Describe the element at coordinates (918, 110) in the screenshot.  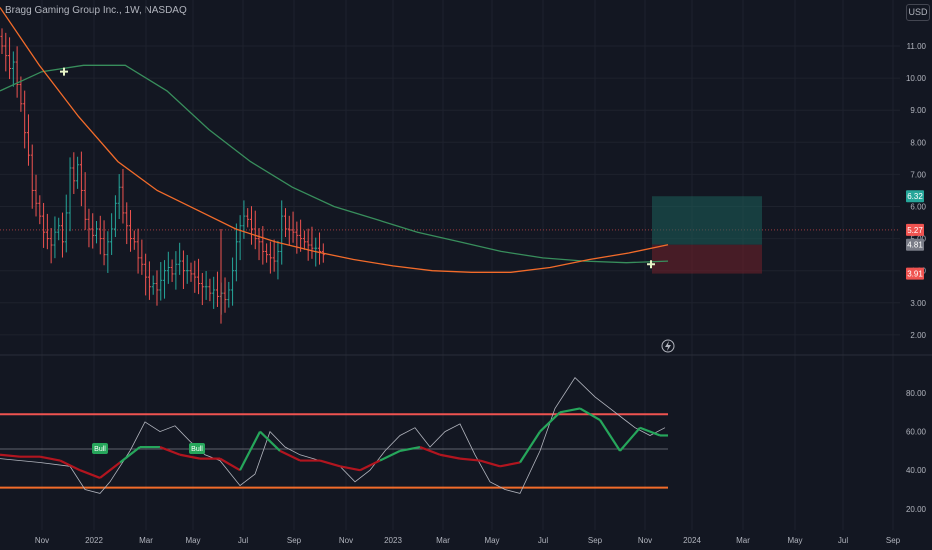
I see `price-tick-label: 9.00` at that location.